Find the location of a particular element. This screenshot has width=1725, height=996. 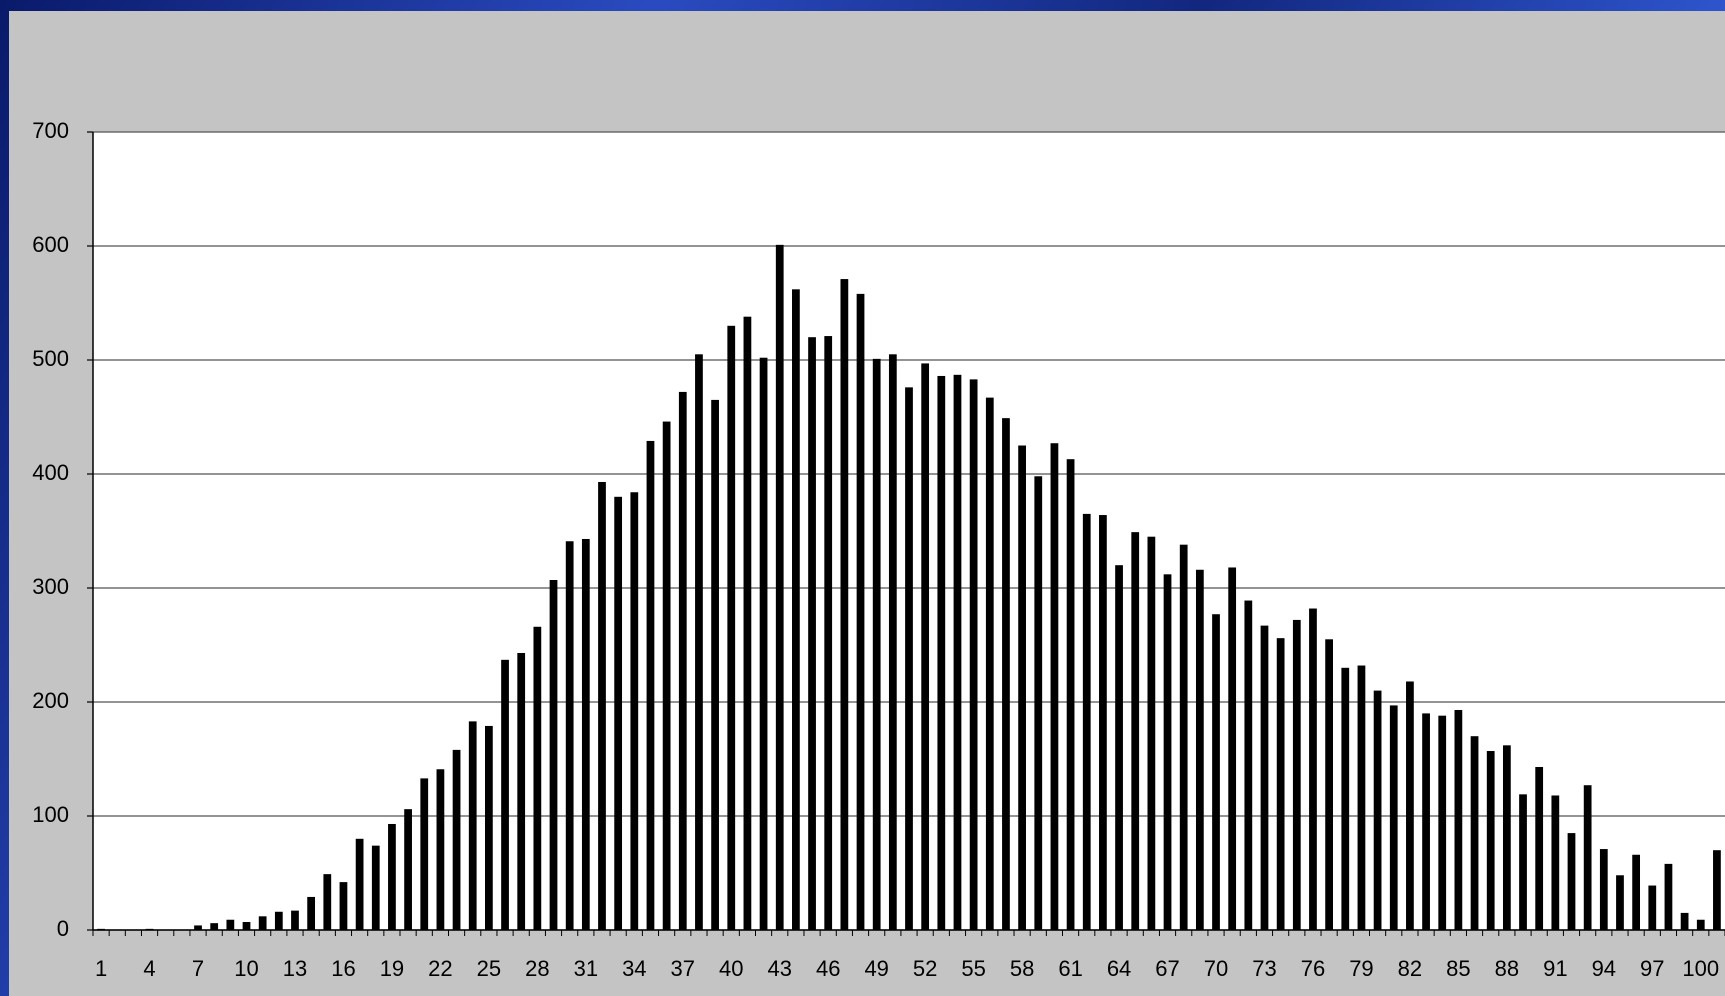

x-tick-label: 7 is located at coordinates (198, 968).